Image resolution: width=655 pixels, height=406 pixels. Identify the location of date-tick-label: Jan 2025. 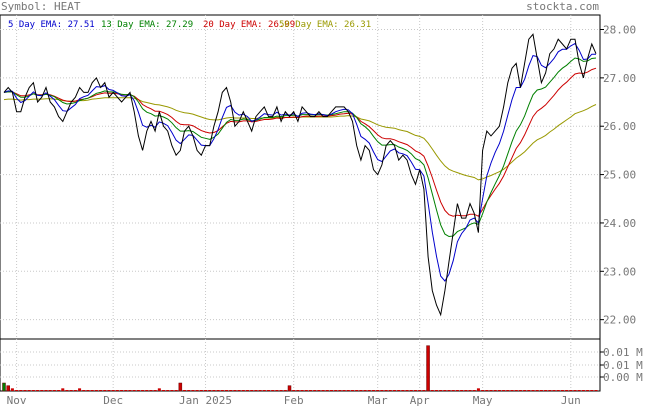
(205, 400).